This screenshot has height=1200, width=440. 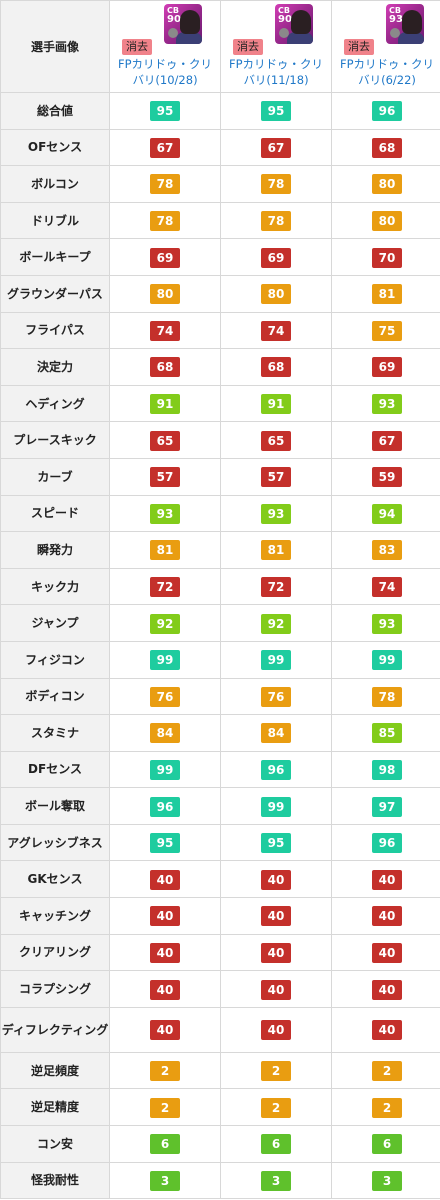 I want to click on stat-label: コラプシング, so click(x=55, y=989).